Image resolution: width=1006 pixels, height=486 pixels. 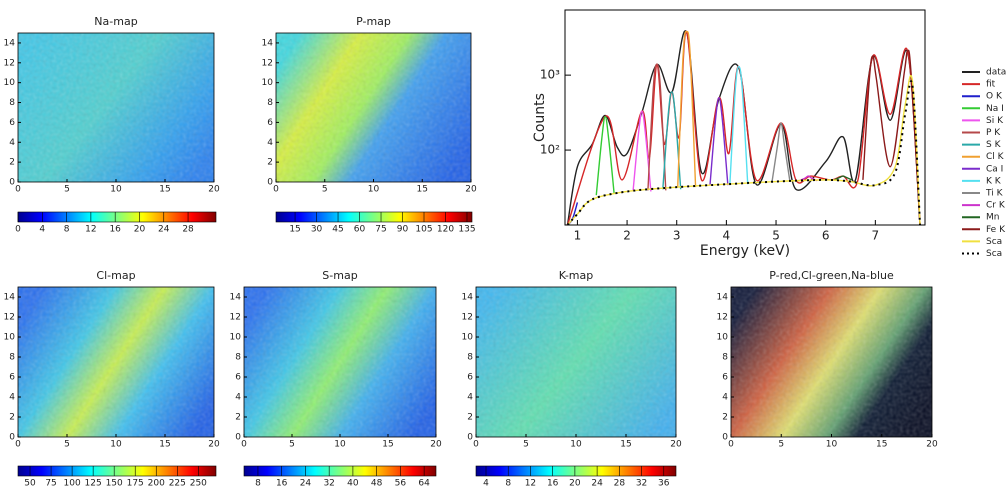 I want to click on y-tick-label: 6, so click(x=725, y=378).